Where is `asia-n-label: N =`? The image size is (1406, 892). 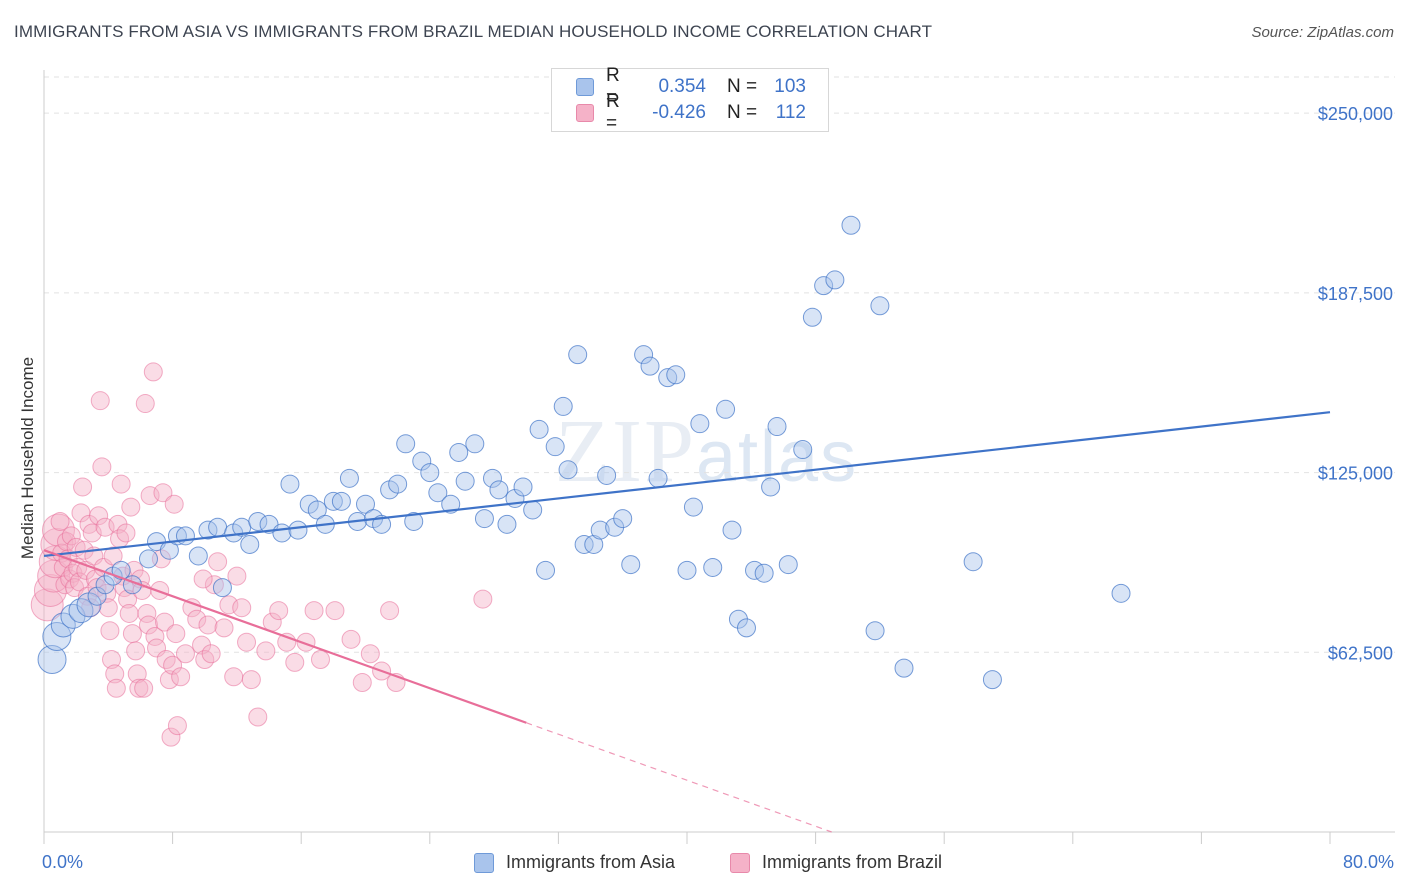 asia-n-label: N = is located at coordinates (742, 86).